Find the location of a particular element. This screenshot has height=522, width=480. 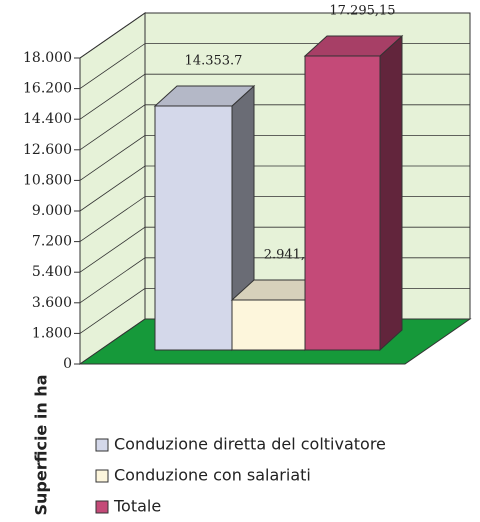

value-label: 2.941,5 is located at coordinates (289, 254).